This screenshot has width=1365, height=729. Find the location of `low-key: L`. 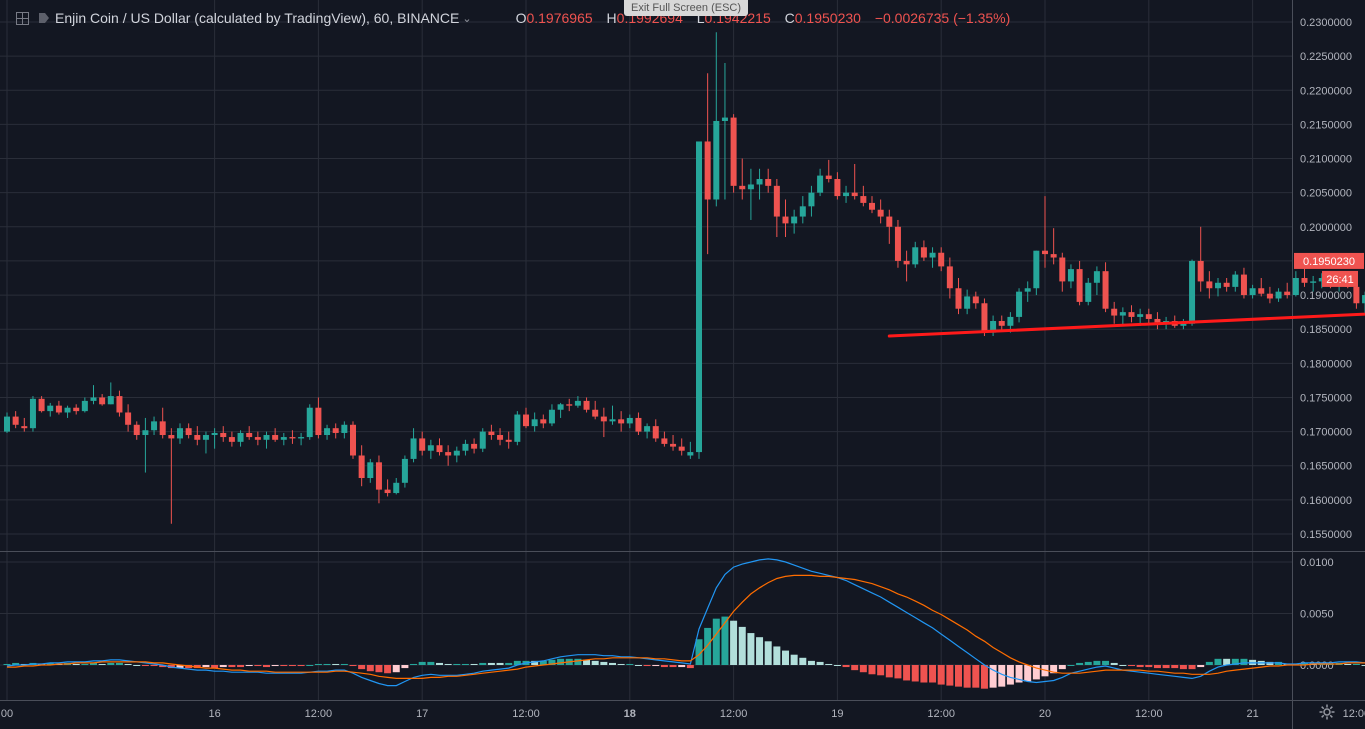

low-key: L is located at coordinates (700, 18).